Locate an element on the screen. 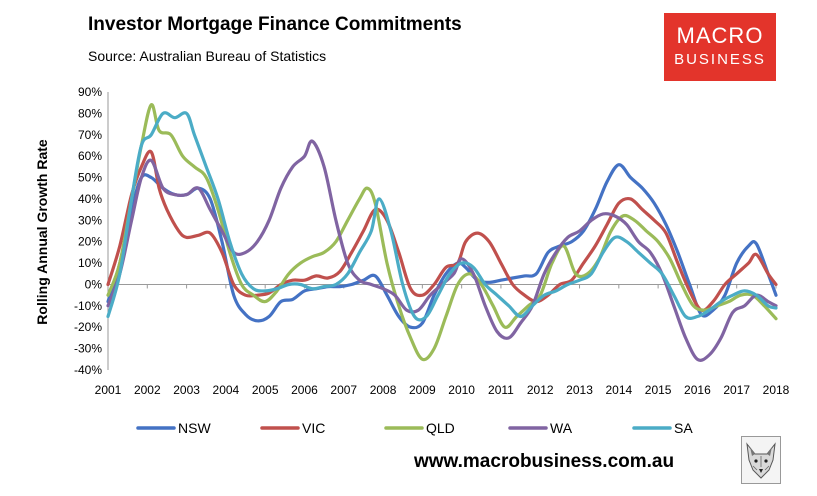  website-url: www.macrobusiness.com.au is located at coordinates (544, 461).